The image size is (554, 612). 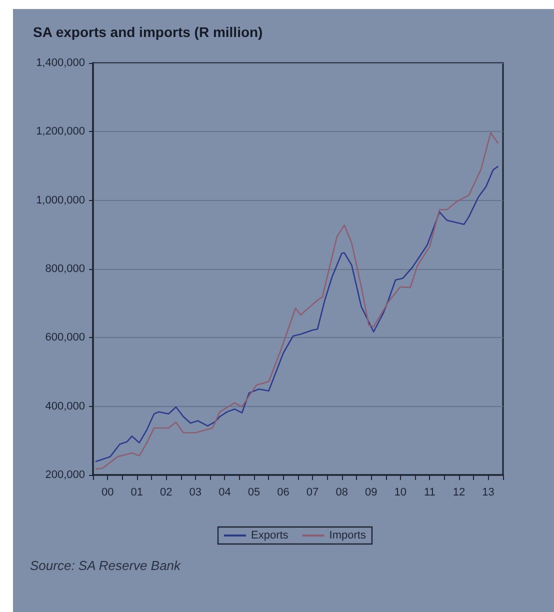 I want to click on y-tick-label: 600,000, so click(x=65, y=338).